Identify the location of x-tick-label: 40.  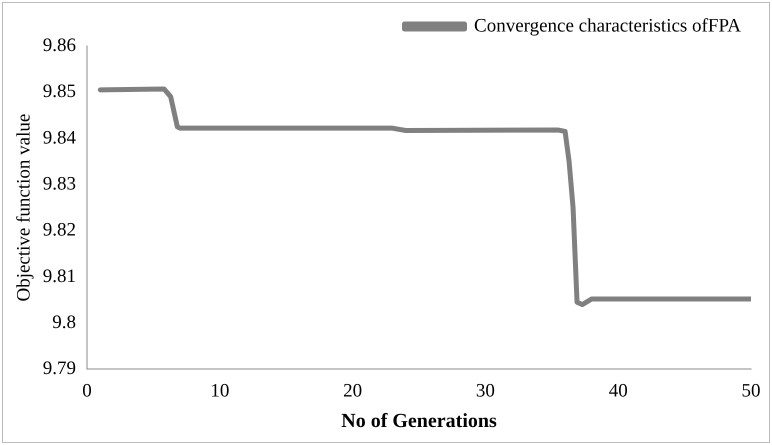
(618, 391).